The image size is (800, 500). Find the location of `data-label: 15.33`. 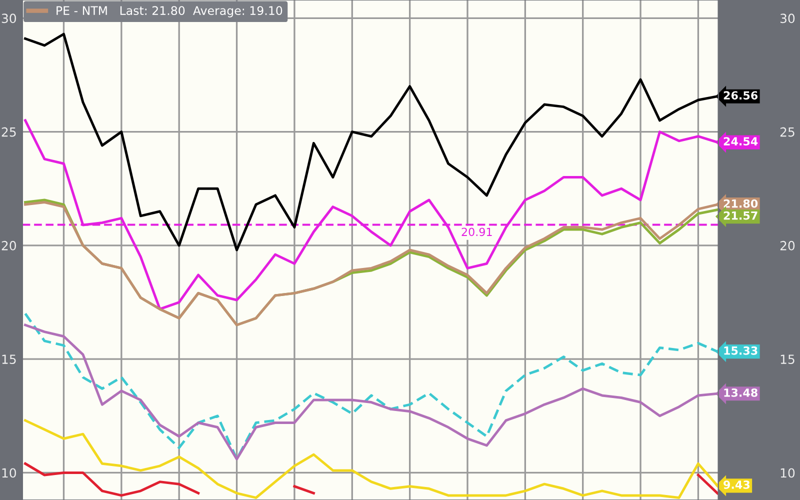

data-label: 15.33 is located at coordinates (741, 350).